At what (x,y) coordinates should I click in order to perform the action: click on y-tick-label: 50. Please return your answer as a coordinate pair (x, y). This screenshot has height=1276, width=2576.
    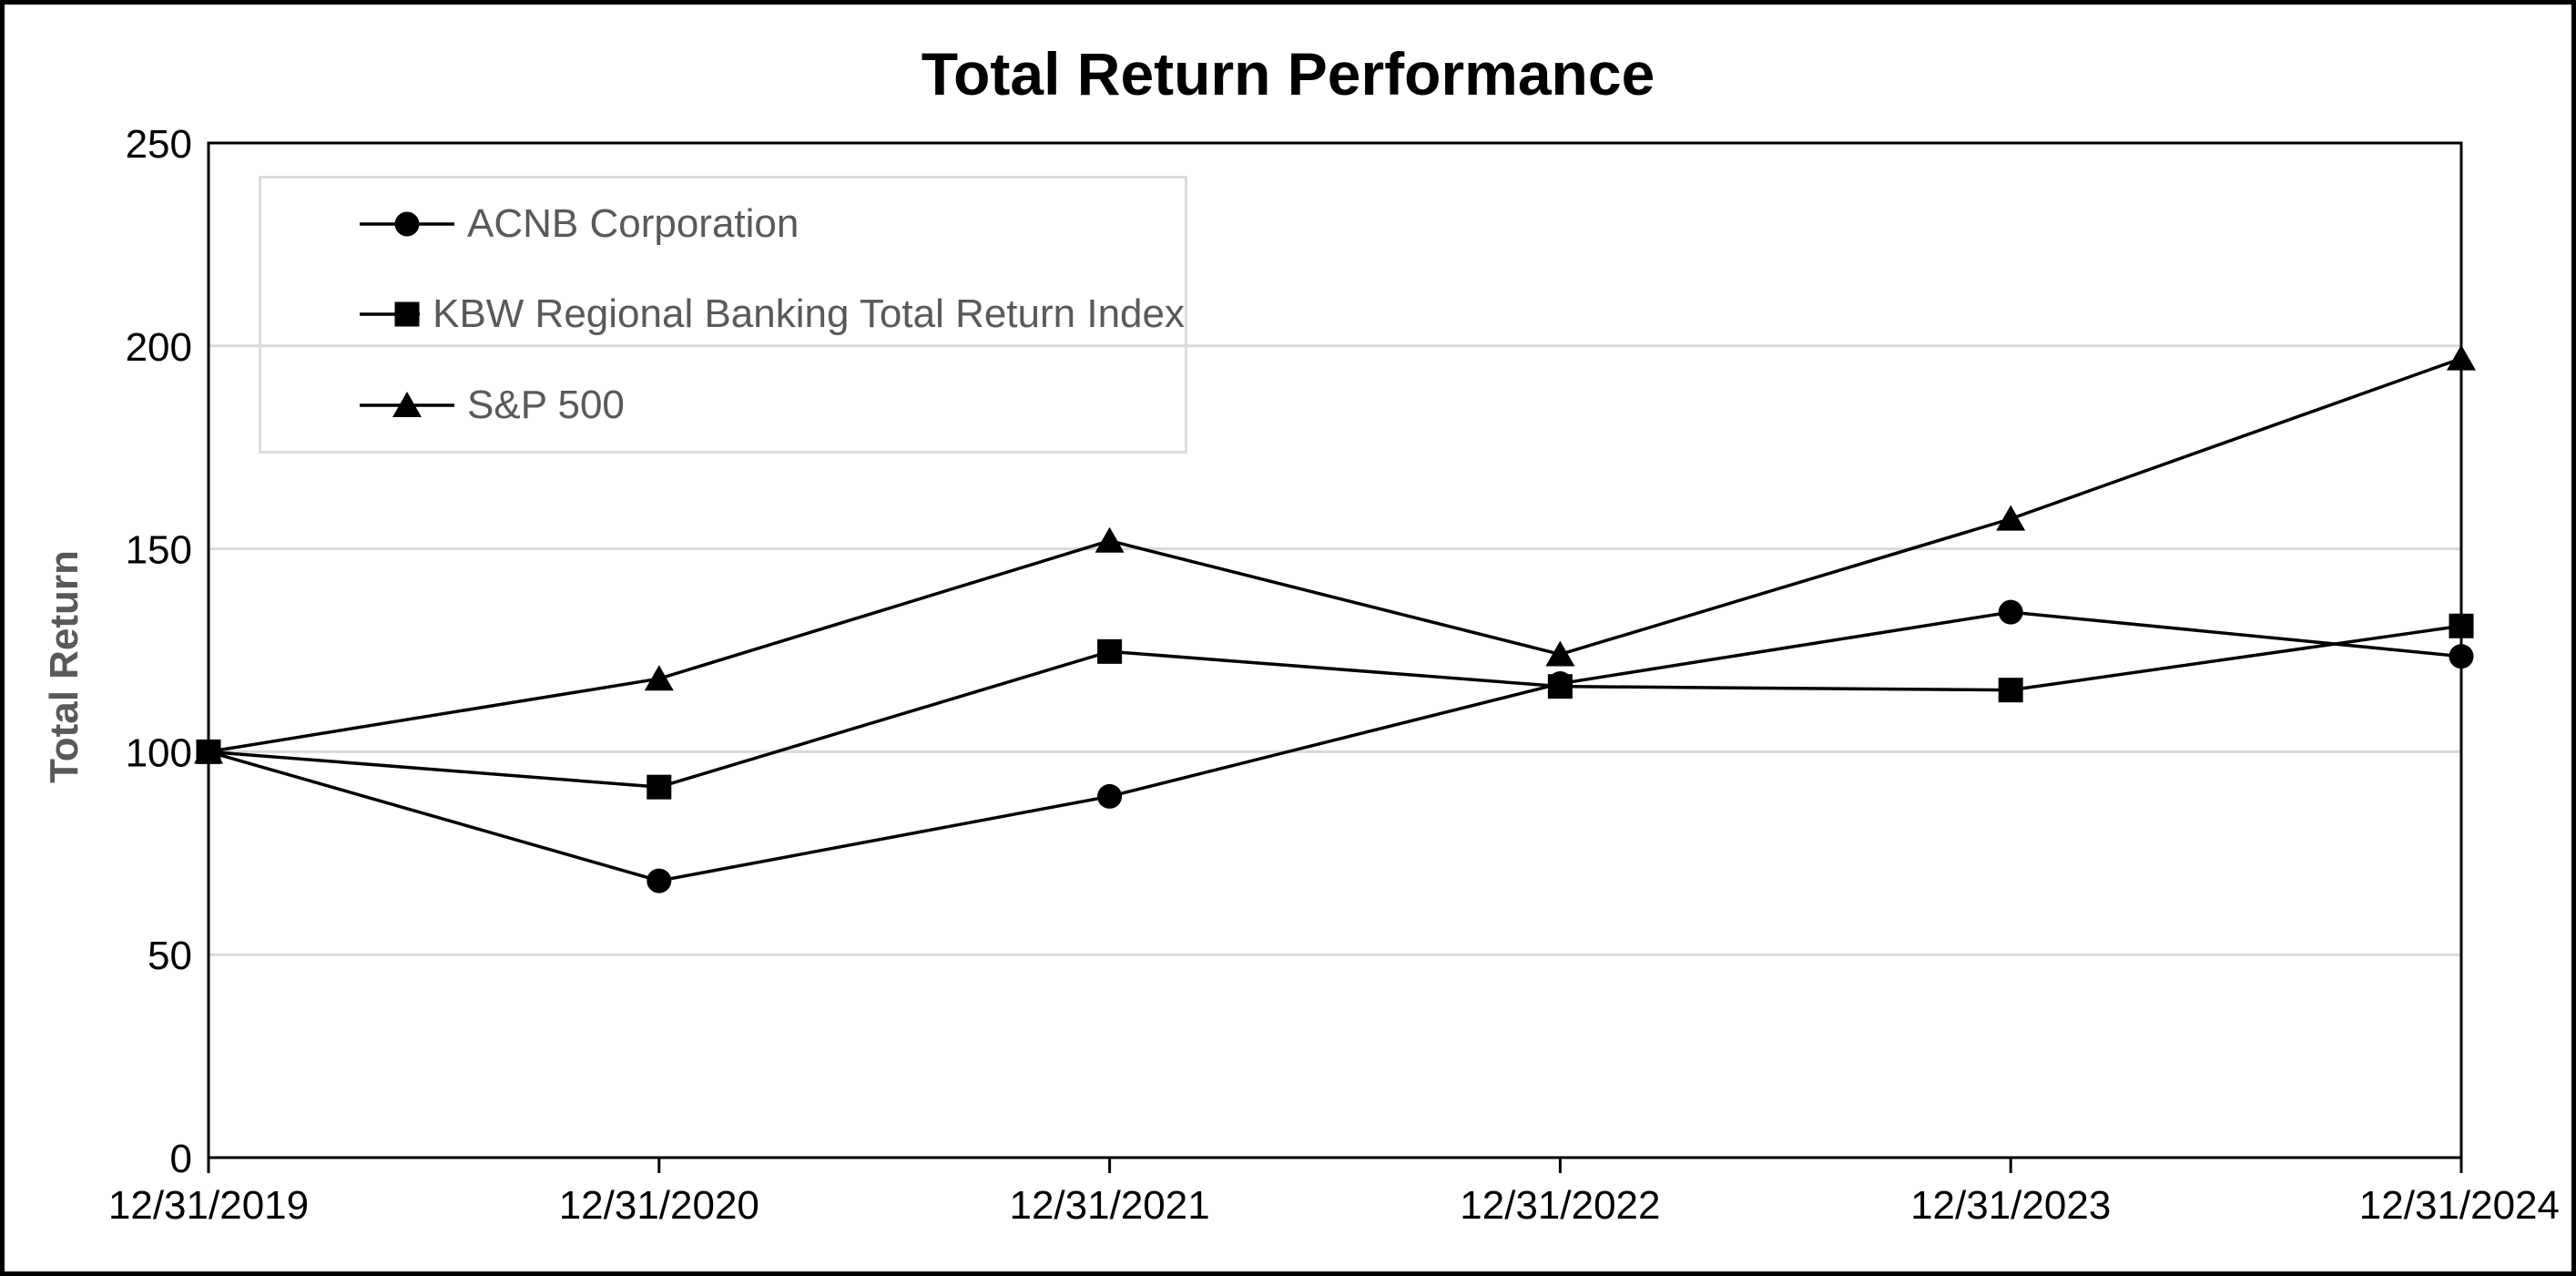
    Looking at the image, I should click on (170, 956).